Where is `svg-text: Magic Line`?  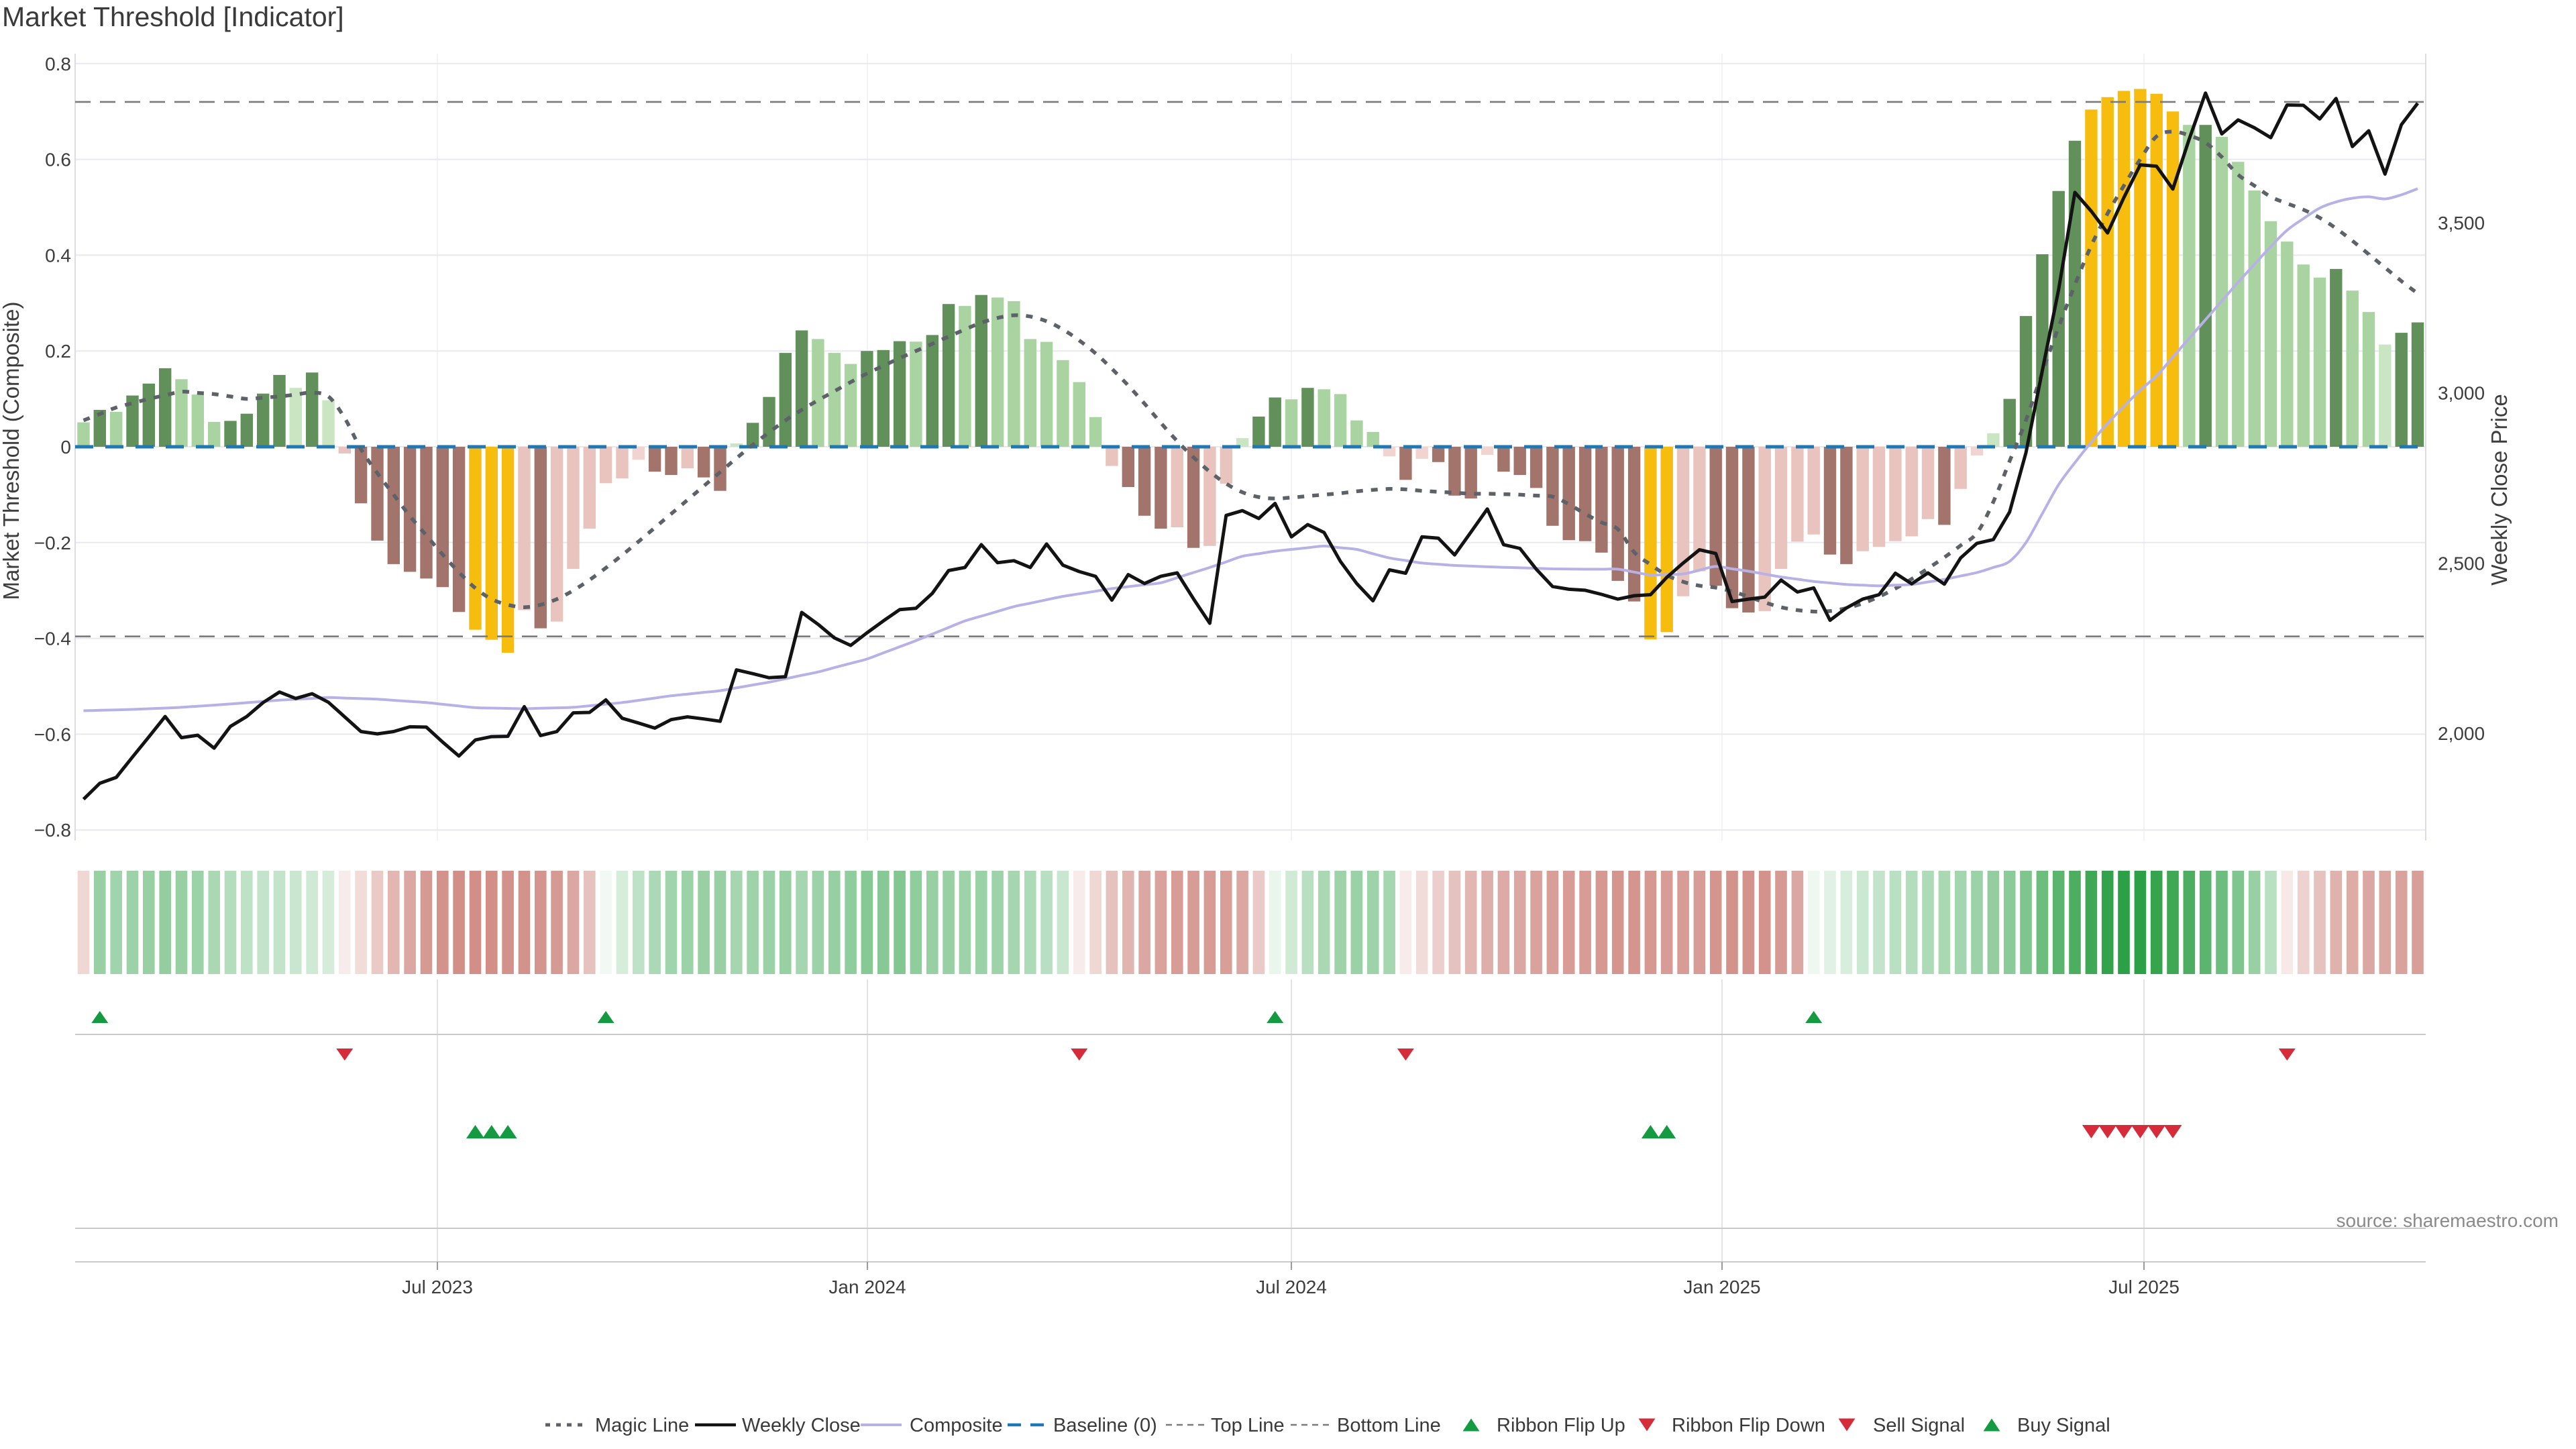 svg-text: Magic Line is located at coordinates (642, 1425).